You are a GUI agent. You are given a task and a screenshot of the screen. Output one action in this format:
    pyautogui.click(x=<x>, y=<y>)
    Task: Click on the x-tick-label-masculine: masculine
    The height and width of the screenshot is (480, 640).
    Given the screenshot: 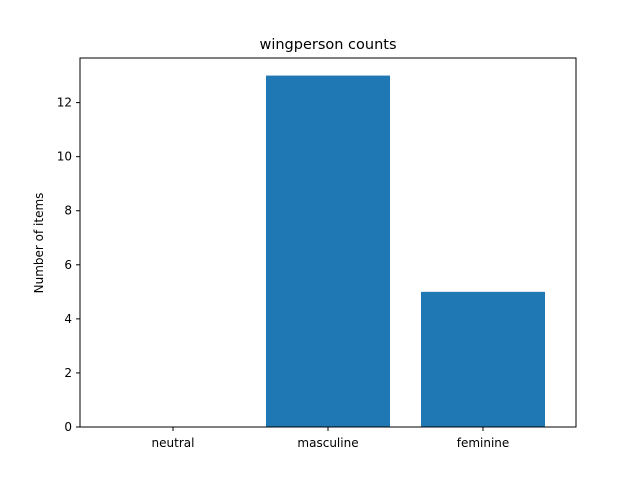 What is the action you would take?
    pyautogui.click(x=327, y=443)
    